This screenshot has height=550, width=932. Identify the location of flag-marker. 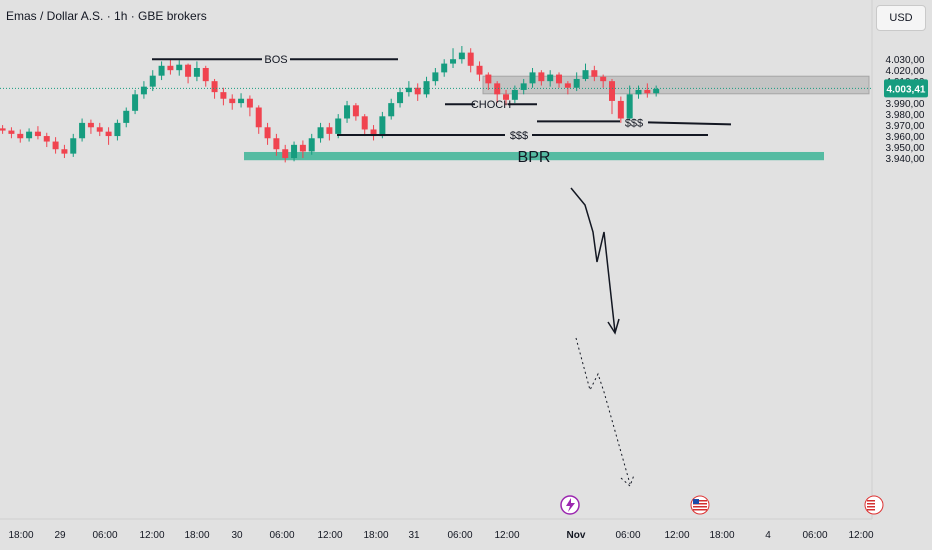
(700, 505).